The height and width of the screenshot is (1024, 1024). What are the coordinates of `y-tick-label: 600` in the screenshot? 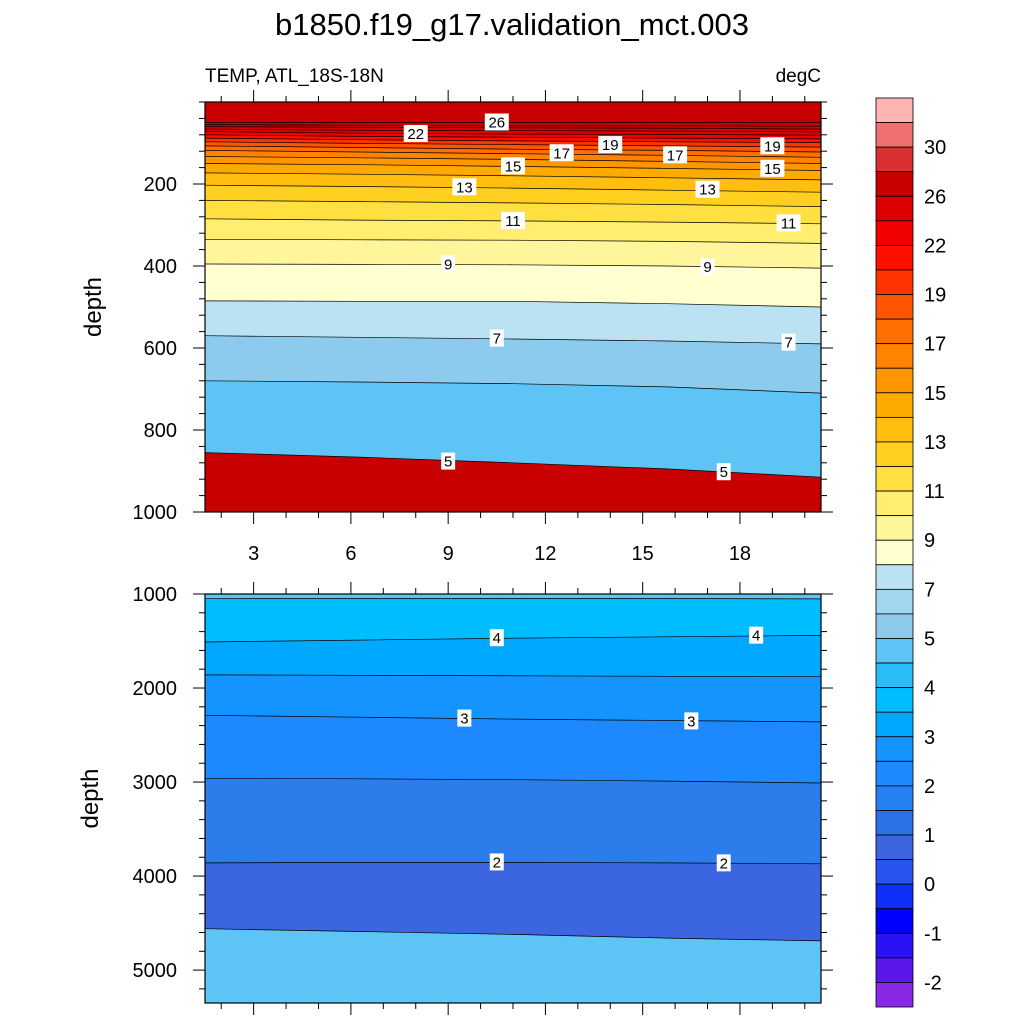 It's located at (160, 349).